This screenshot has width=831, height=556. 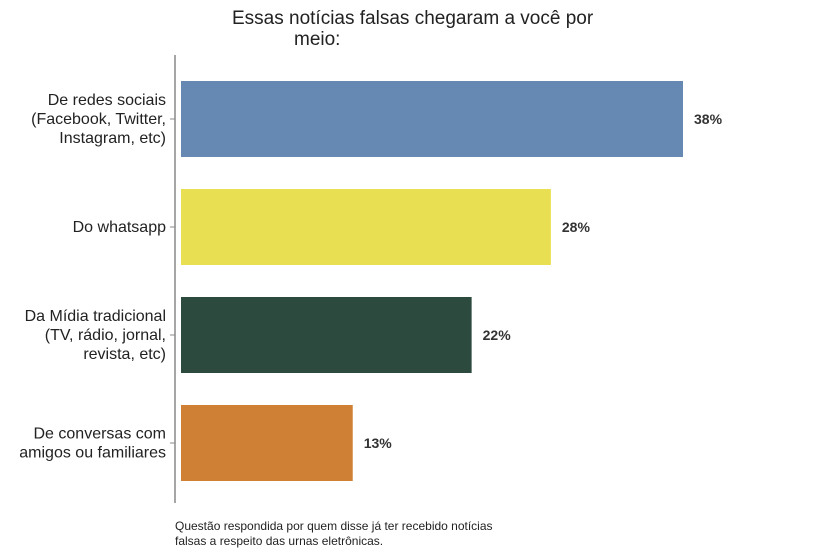 What do you see at coordinates (708, 119) in the screenshot?
I see `value-label-0: 38%` at bounding box center [708, 119].